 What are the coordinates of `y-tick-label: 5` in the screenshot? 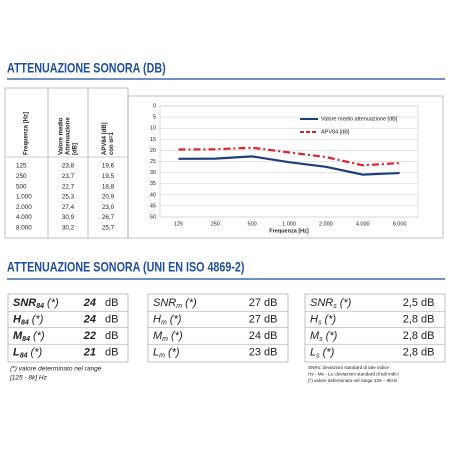 It's located at (154, 118).